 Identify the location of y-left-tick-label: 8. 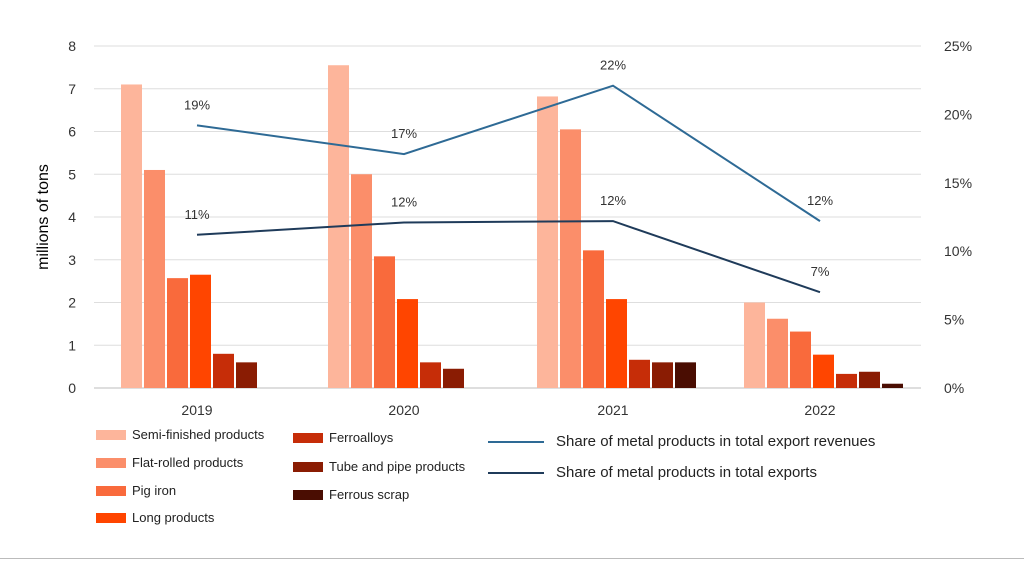
(72, 46).